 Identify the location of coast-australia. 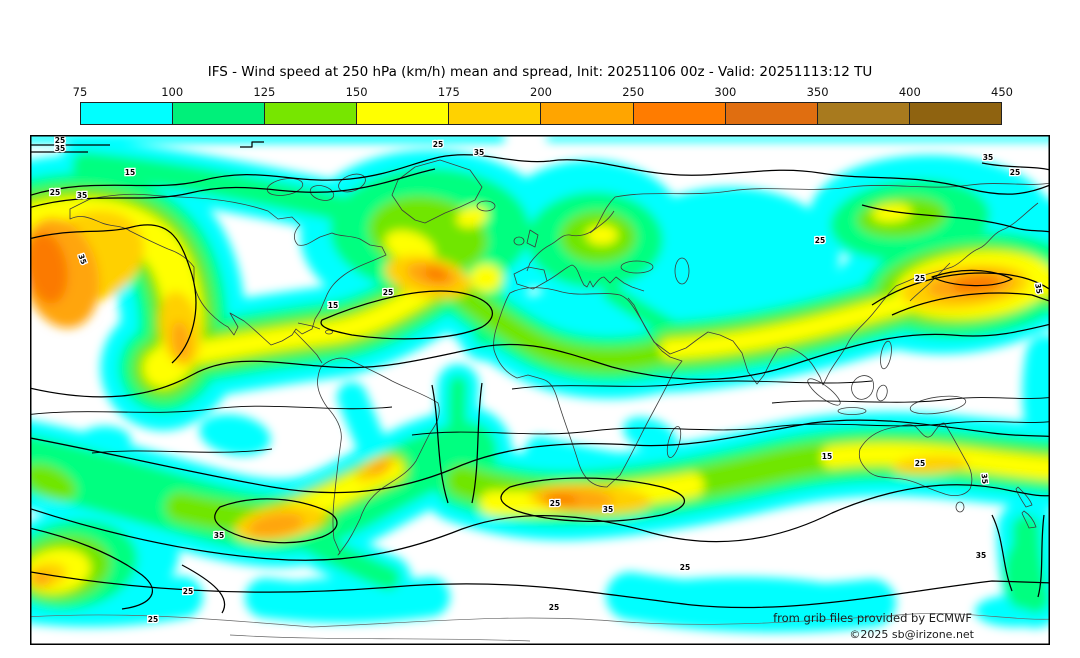
(915, 459).